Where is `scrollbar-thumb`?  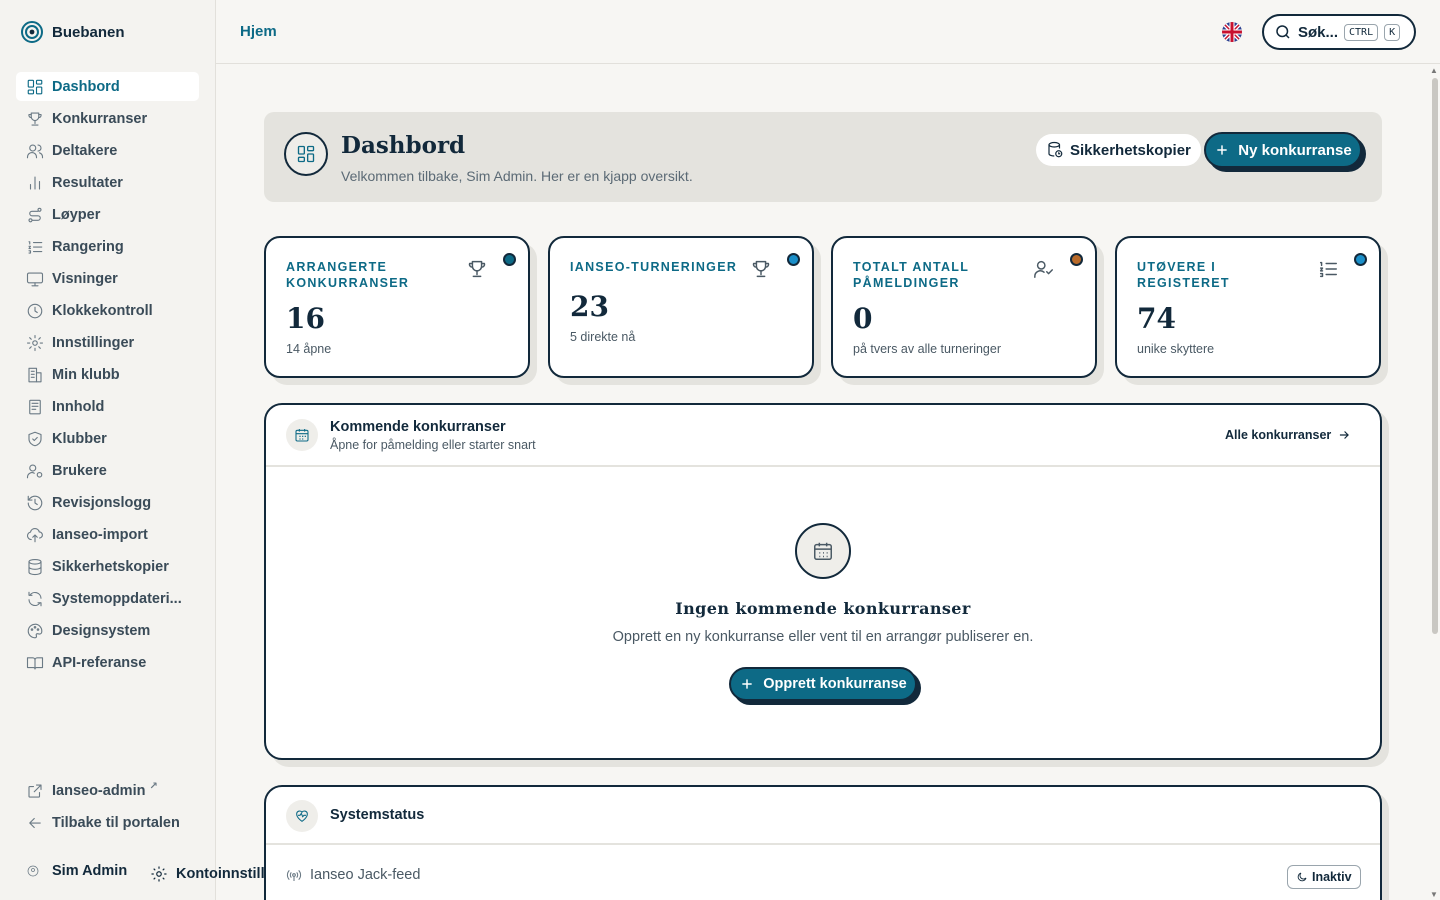
scrollbar-thumb is located at coordinates (1435, 356).